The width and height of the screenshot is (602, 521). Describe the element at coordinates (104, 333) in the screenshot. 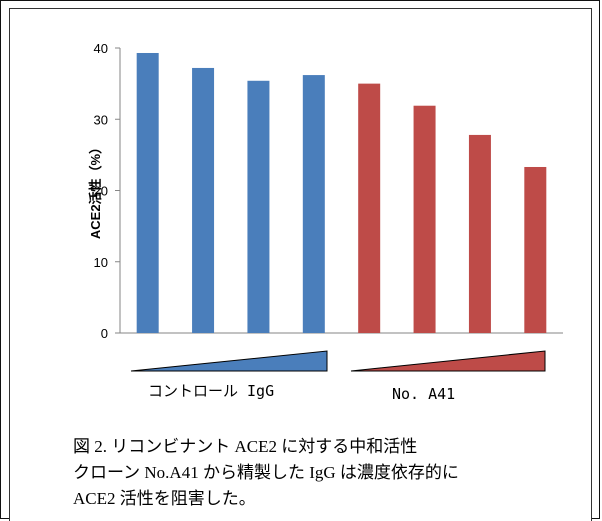

I see `y-tick-label: 0` at that location.